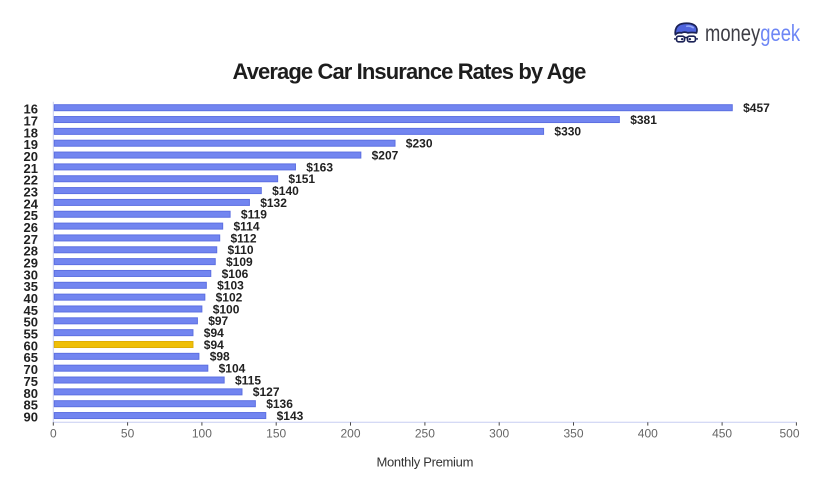  I want to click on svg-text: $136, so click(279, 404).